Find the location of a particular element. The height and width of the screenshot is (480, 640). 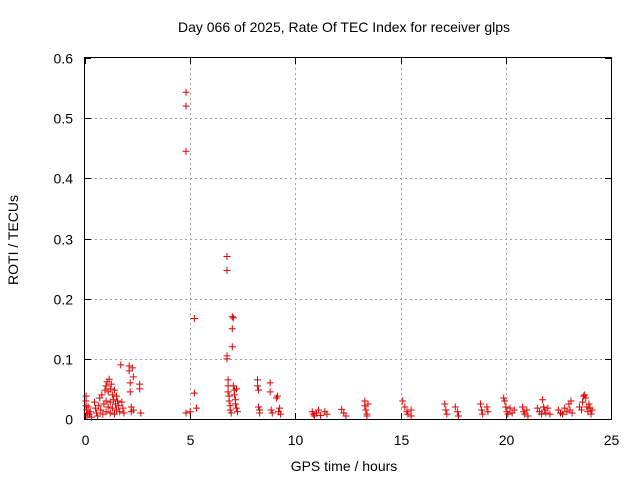

y-tick-labels: 0 0.1 0.2 0.3 0.4 0.5 0.6 is located at coordinates (64, 239).